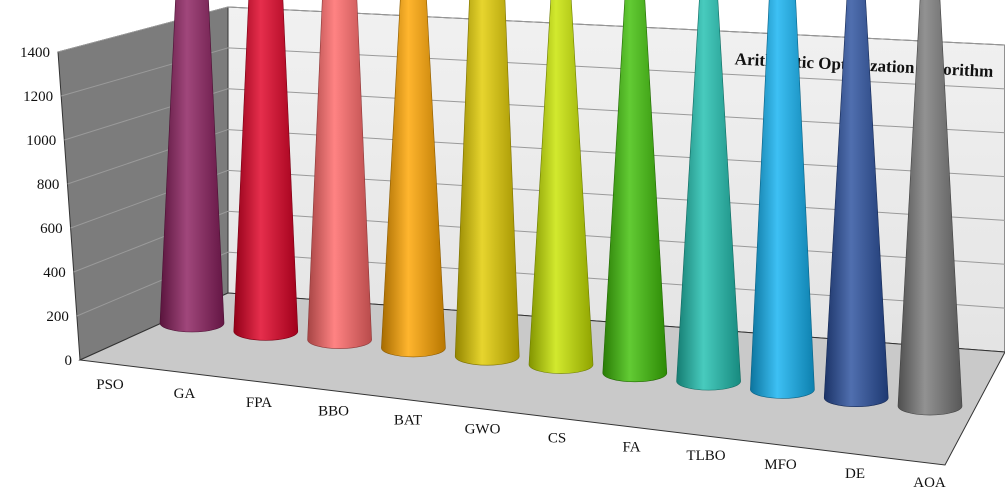  I want to click on cone-tlbo, so click(708, 195).